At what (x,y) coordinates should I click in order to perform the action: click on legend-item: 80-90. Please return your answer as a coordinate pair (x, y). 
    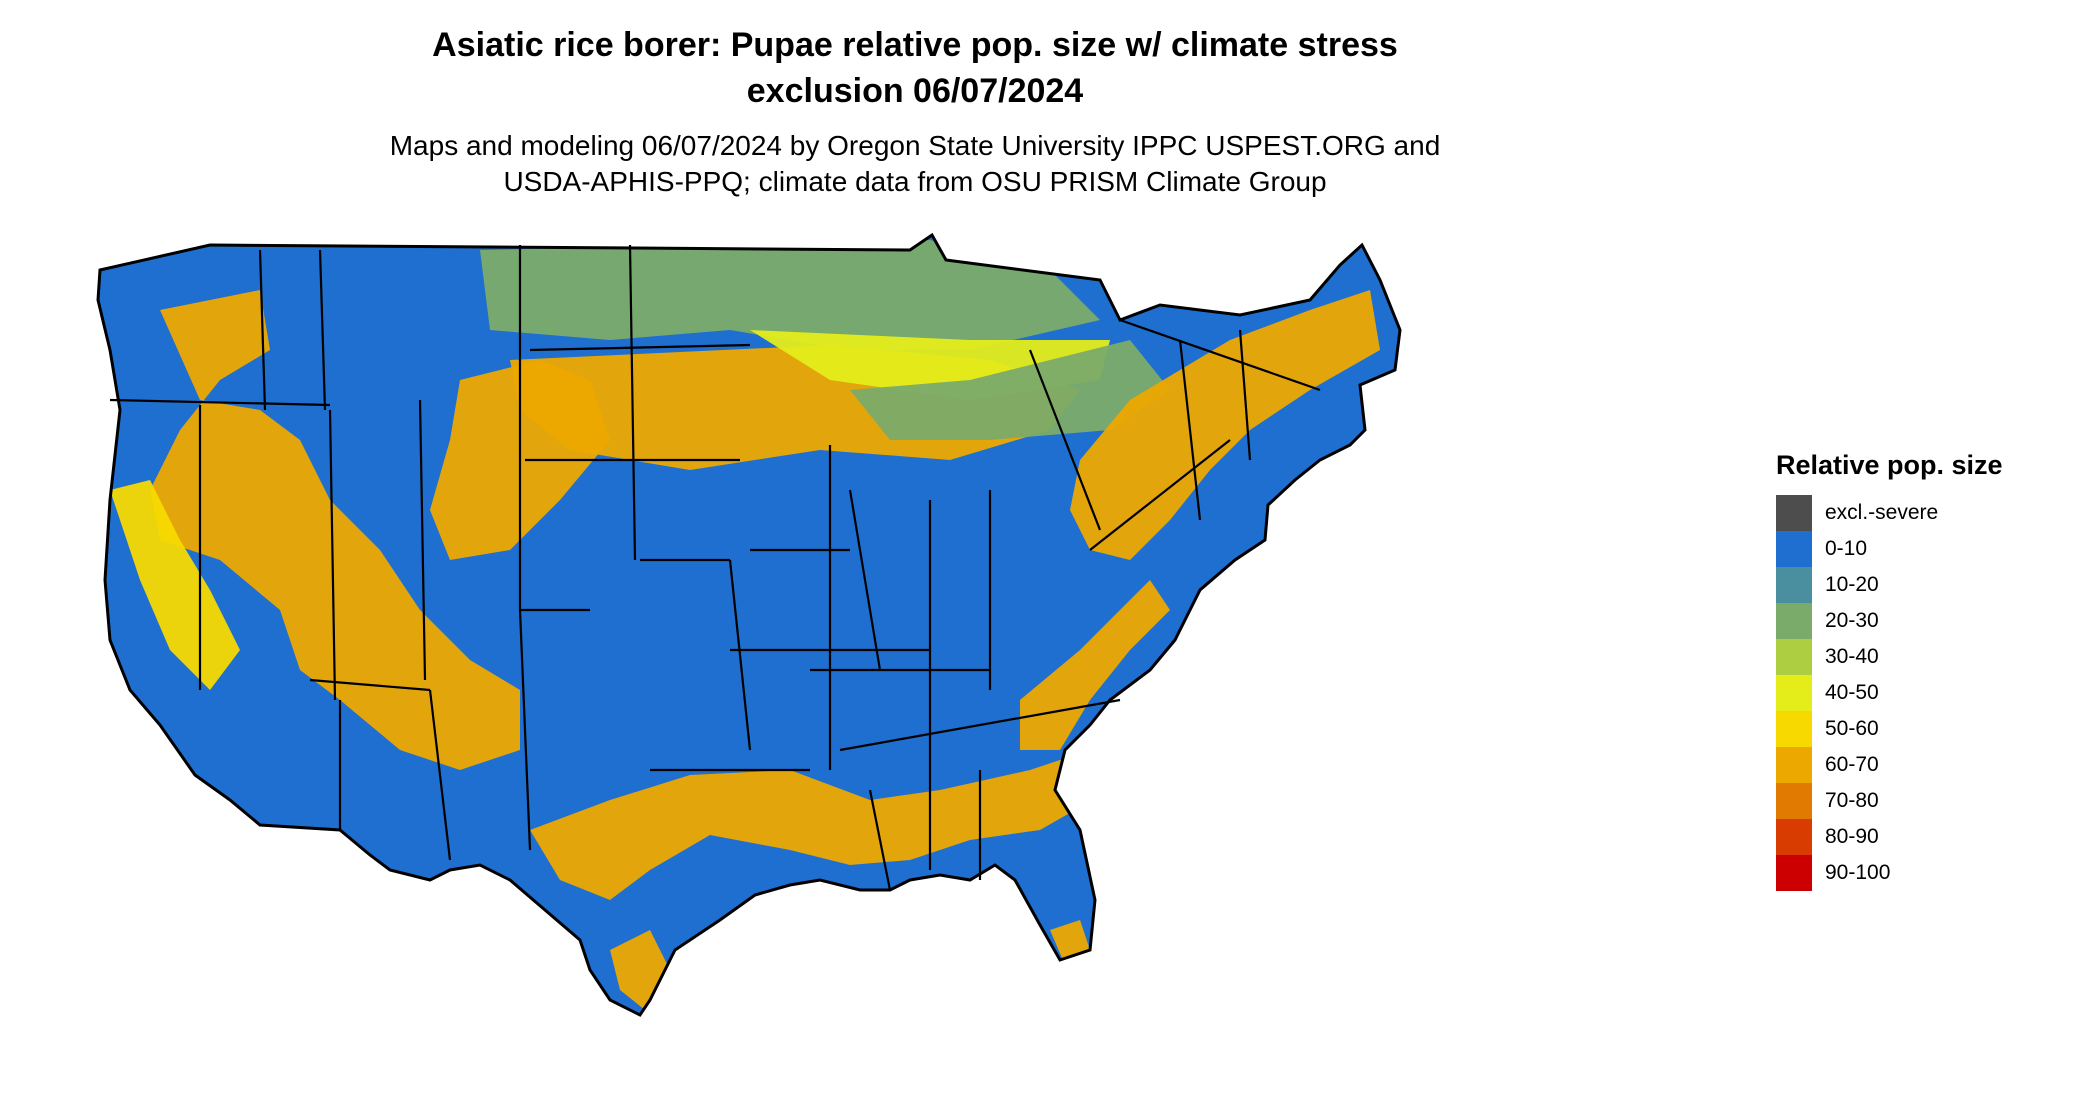
    Looking at the image, I should click on (1889, 837).